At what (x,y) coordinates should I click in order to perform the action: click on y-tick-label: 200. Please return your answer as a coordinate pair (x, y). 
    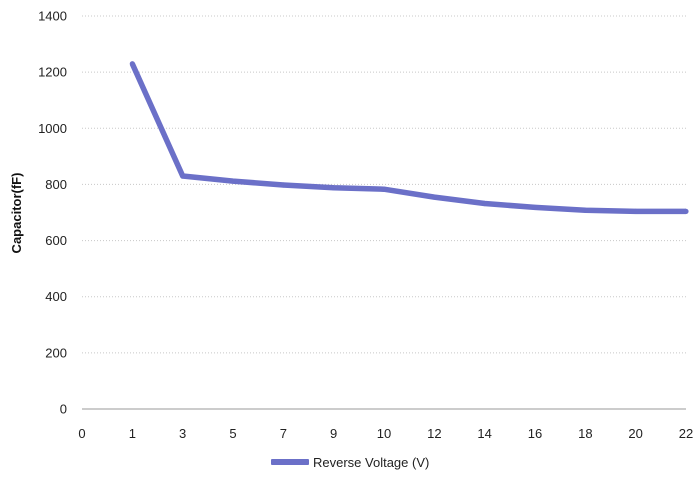
    Looking at the image, I should click on (56, 352).